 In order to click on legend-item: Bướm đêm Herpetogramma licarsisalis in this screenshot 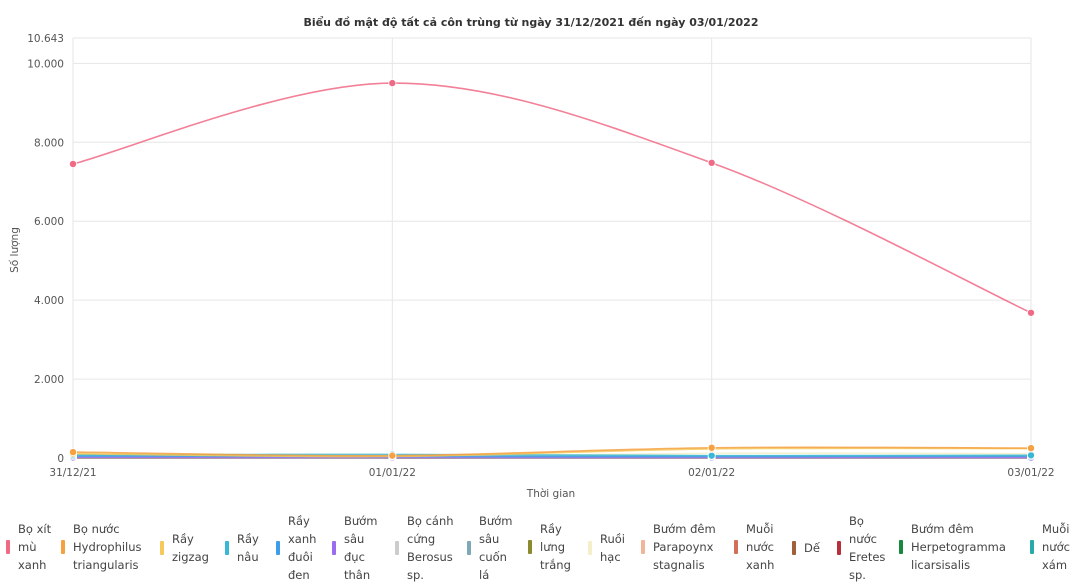, I will do `click(952, 547)`.